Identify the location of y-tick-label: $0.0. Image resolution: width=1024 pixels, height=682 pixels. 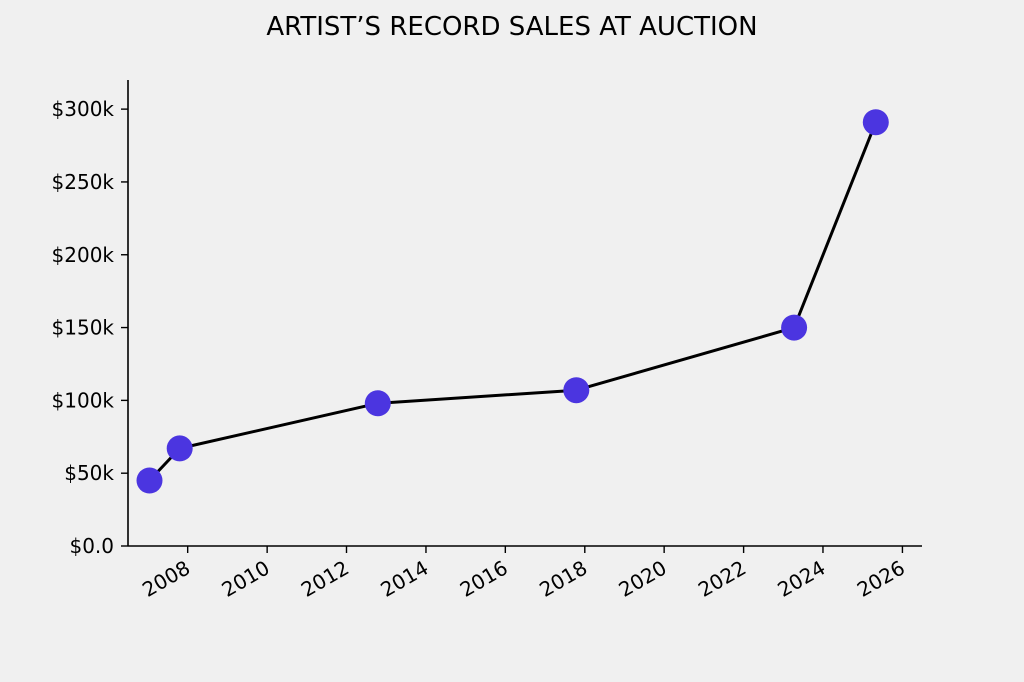
(91, 546).